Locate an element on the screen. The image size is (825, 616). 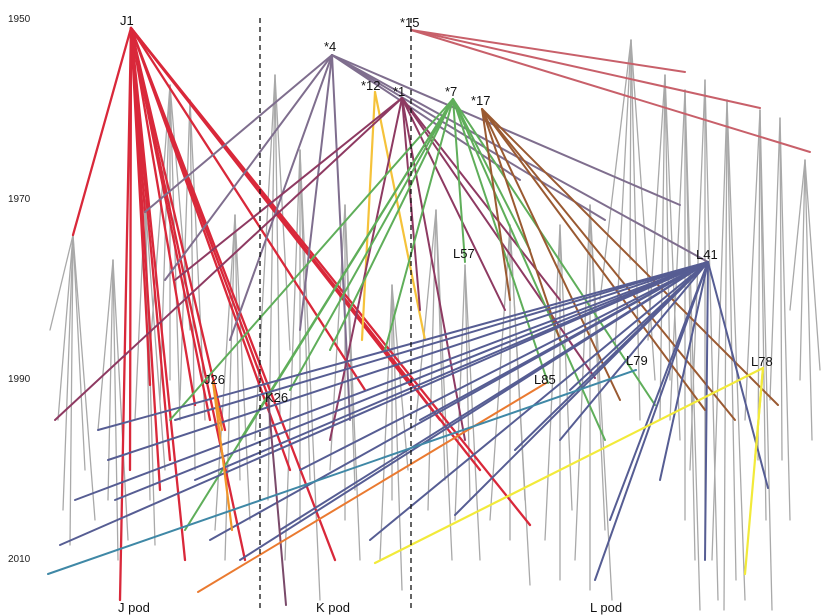
descendant-line-l78 is located at coordinates (759, 414).